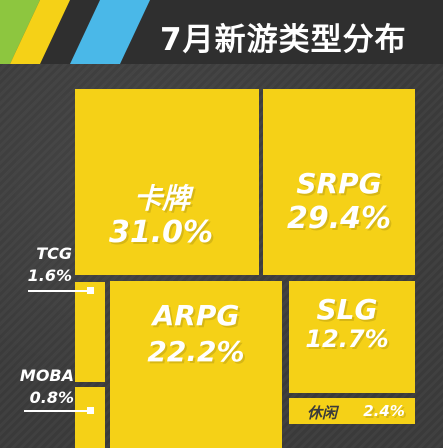  Describe the element at coordinates (90, 332) in the screenshot. I see `tile-tcg` at that location.